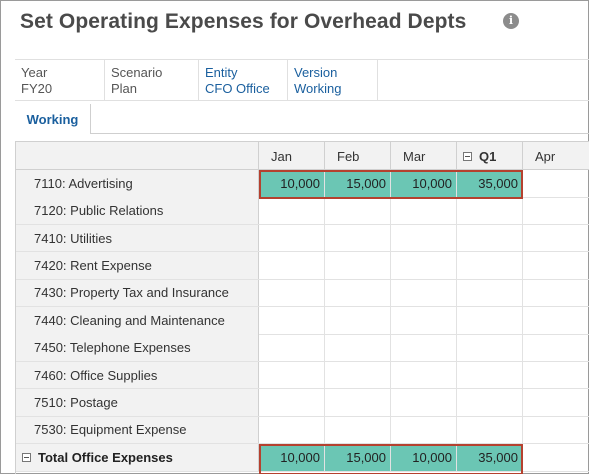 The image size is (589, 474). Describe the element at coordinates (112, 348) in the screenshot. I see `row-label-text: 7450: Telephone Expenses` at that location.